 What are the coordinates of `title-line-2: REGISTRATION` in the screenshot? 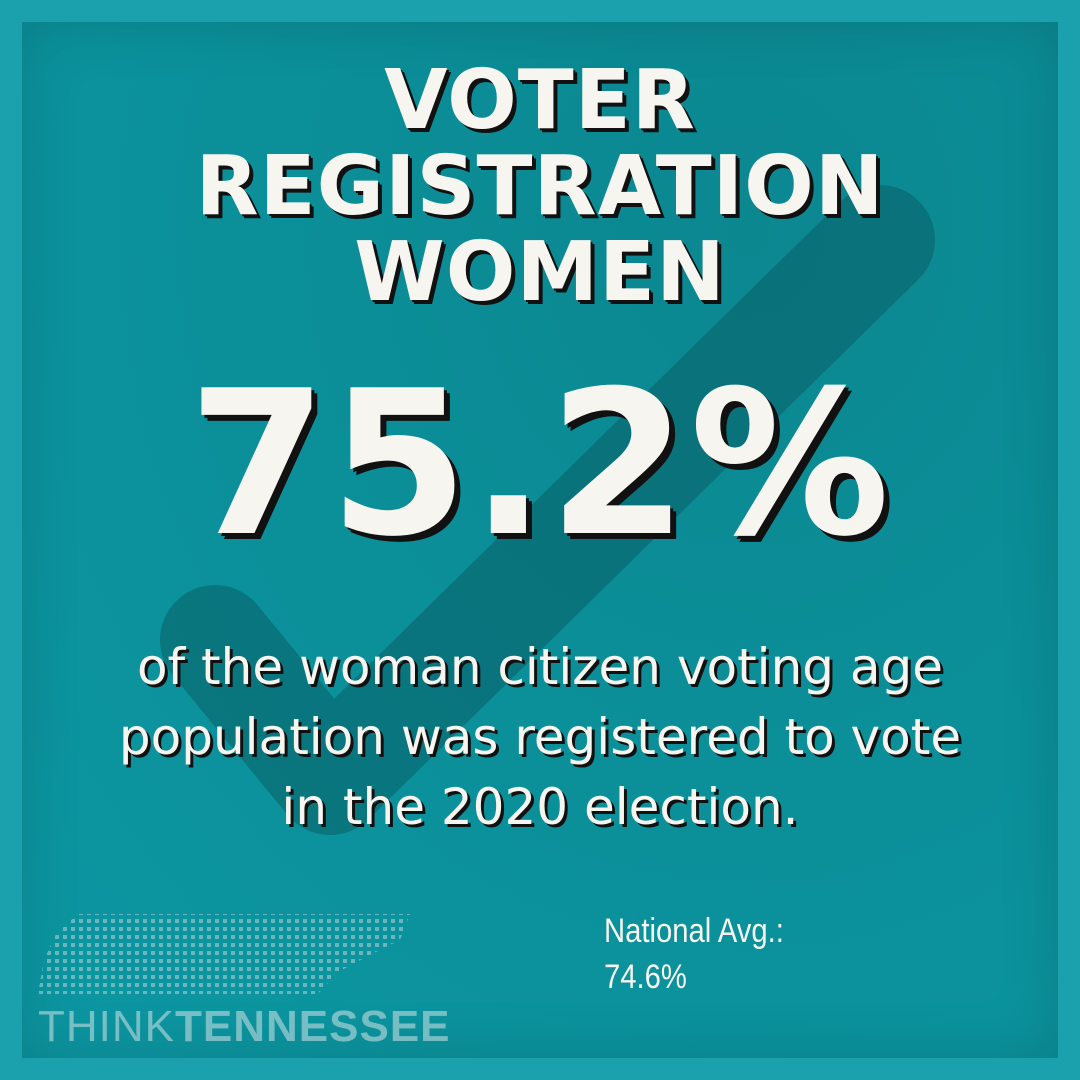 It's located at (540, 186).